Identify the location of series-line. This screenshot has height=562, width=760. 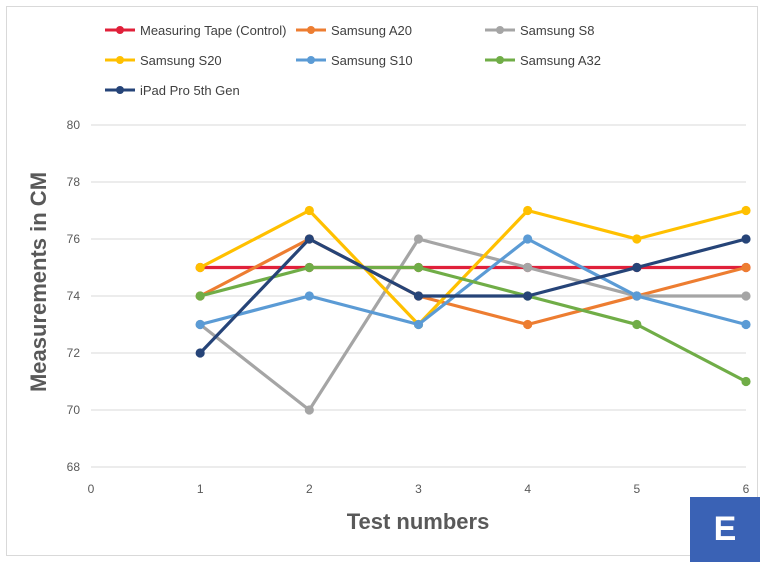
(473, 282).